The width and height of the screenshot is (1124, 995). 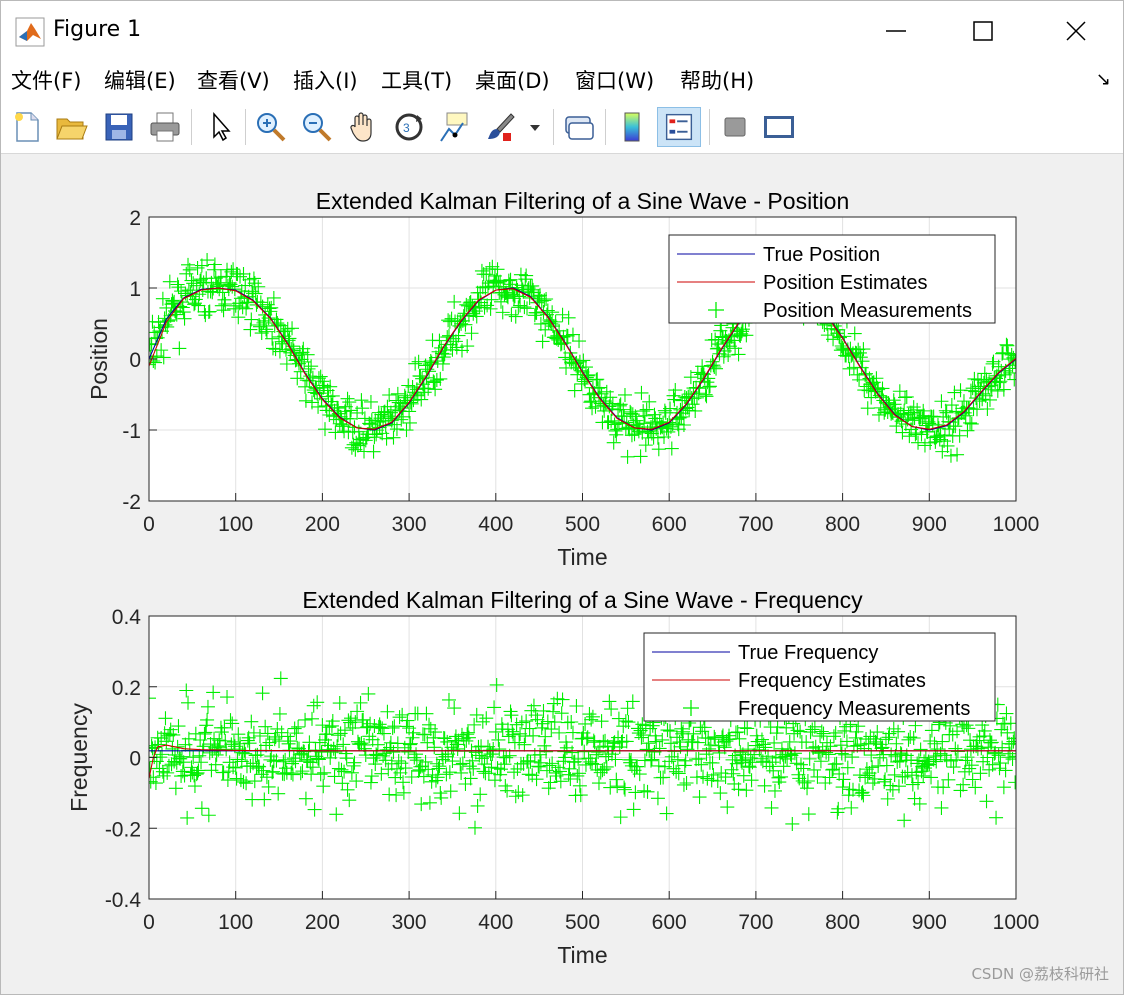 What do you see at coordinates (317, 127) in the screenshot?
I see `zoom-out-icon` at bounding box center [317, 127].